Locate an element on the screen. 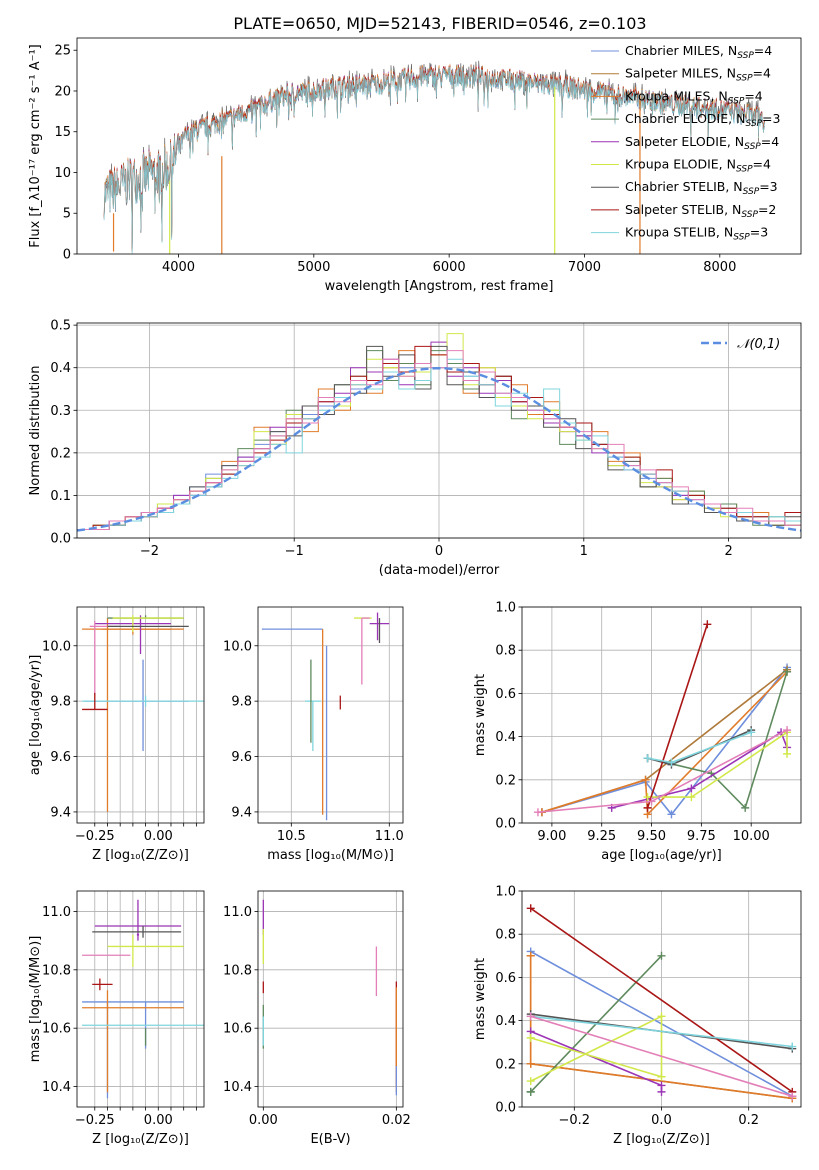 This screenshot has width=819, height=1170. x-tick-label: −0.25 is located at coordinates (95, 836).